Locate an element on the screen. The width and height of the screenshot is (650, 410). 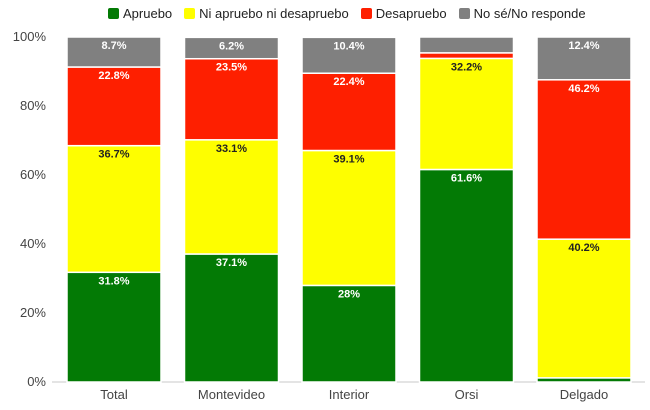
data-label: 6.2% is located at coordinates (231, 46).